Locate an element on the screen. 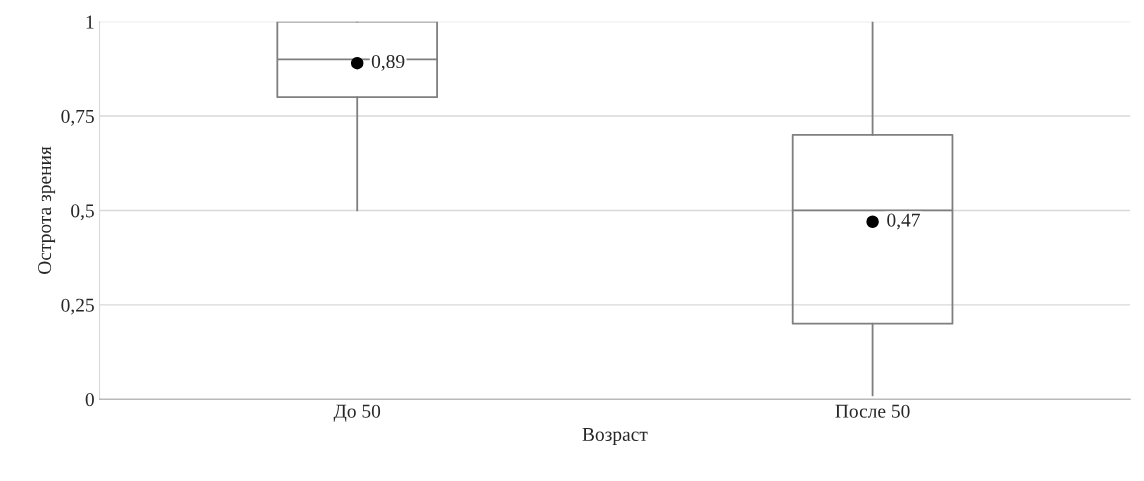 This screenshot has height=481, width=1144. x-tick-label: После 50 is located at coordinates (872, 411).